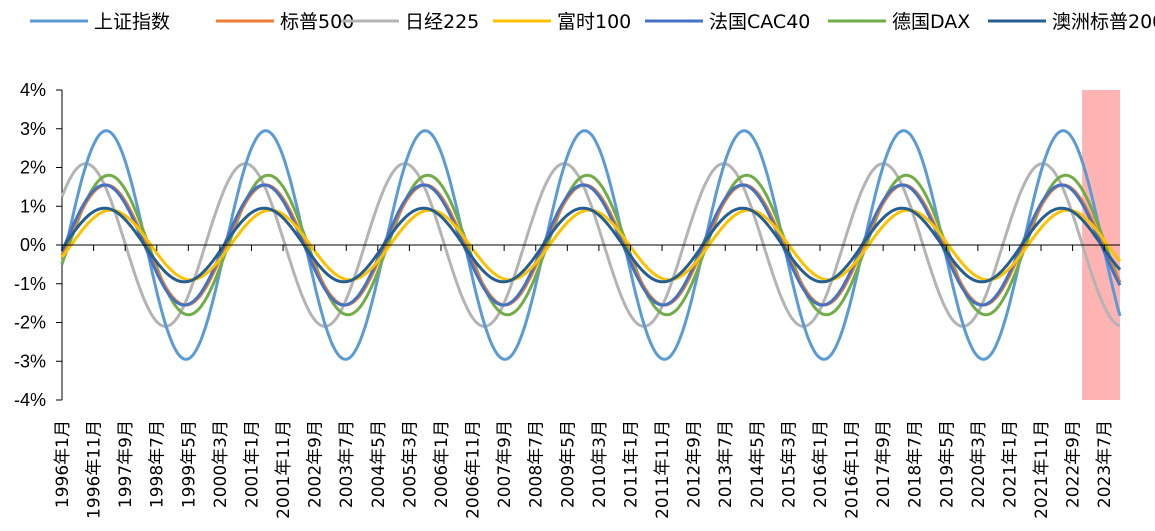 Image resolution: width=1155 pixels, height=531 pixels. What do you see at coordinates (979, 464) in the screenshot?
I see `x-tick-label: 2020年3月` at bounding box center [979, 464].